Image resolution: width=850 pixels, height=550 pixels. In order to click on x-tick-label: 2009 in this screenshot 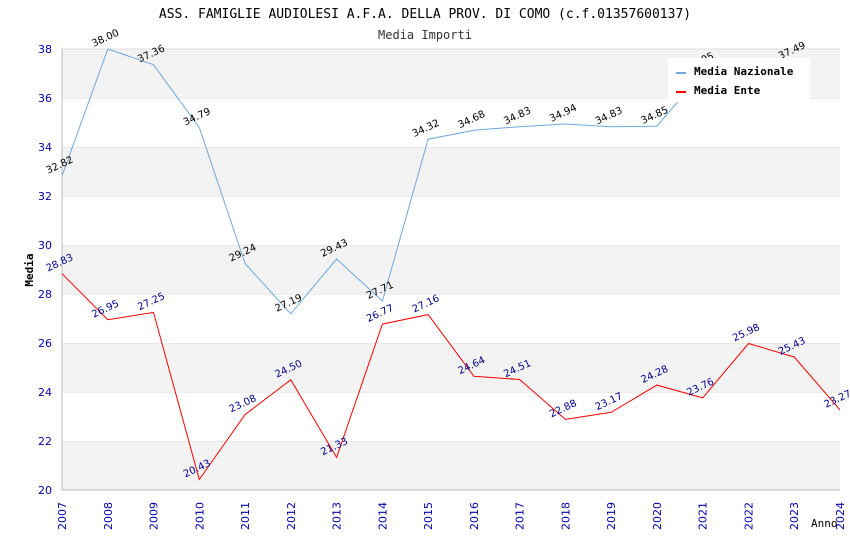, I will do `click(154, 516)`.